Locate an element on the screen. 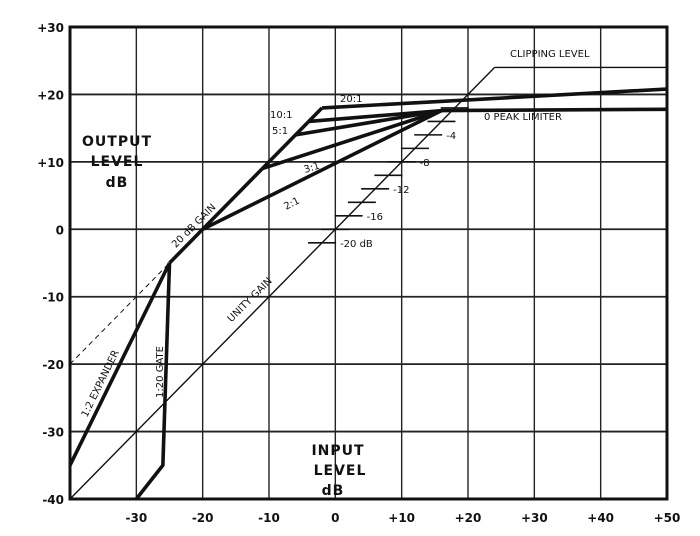  y-tick-label: -10 is located at coordinates (53, 298).